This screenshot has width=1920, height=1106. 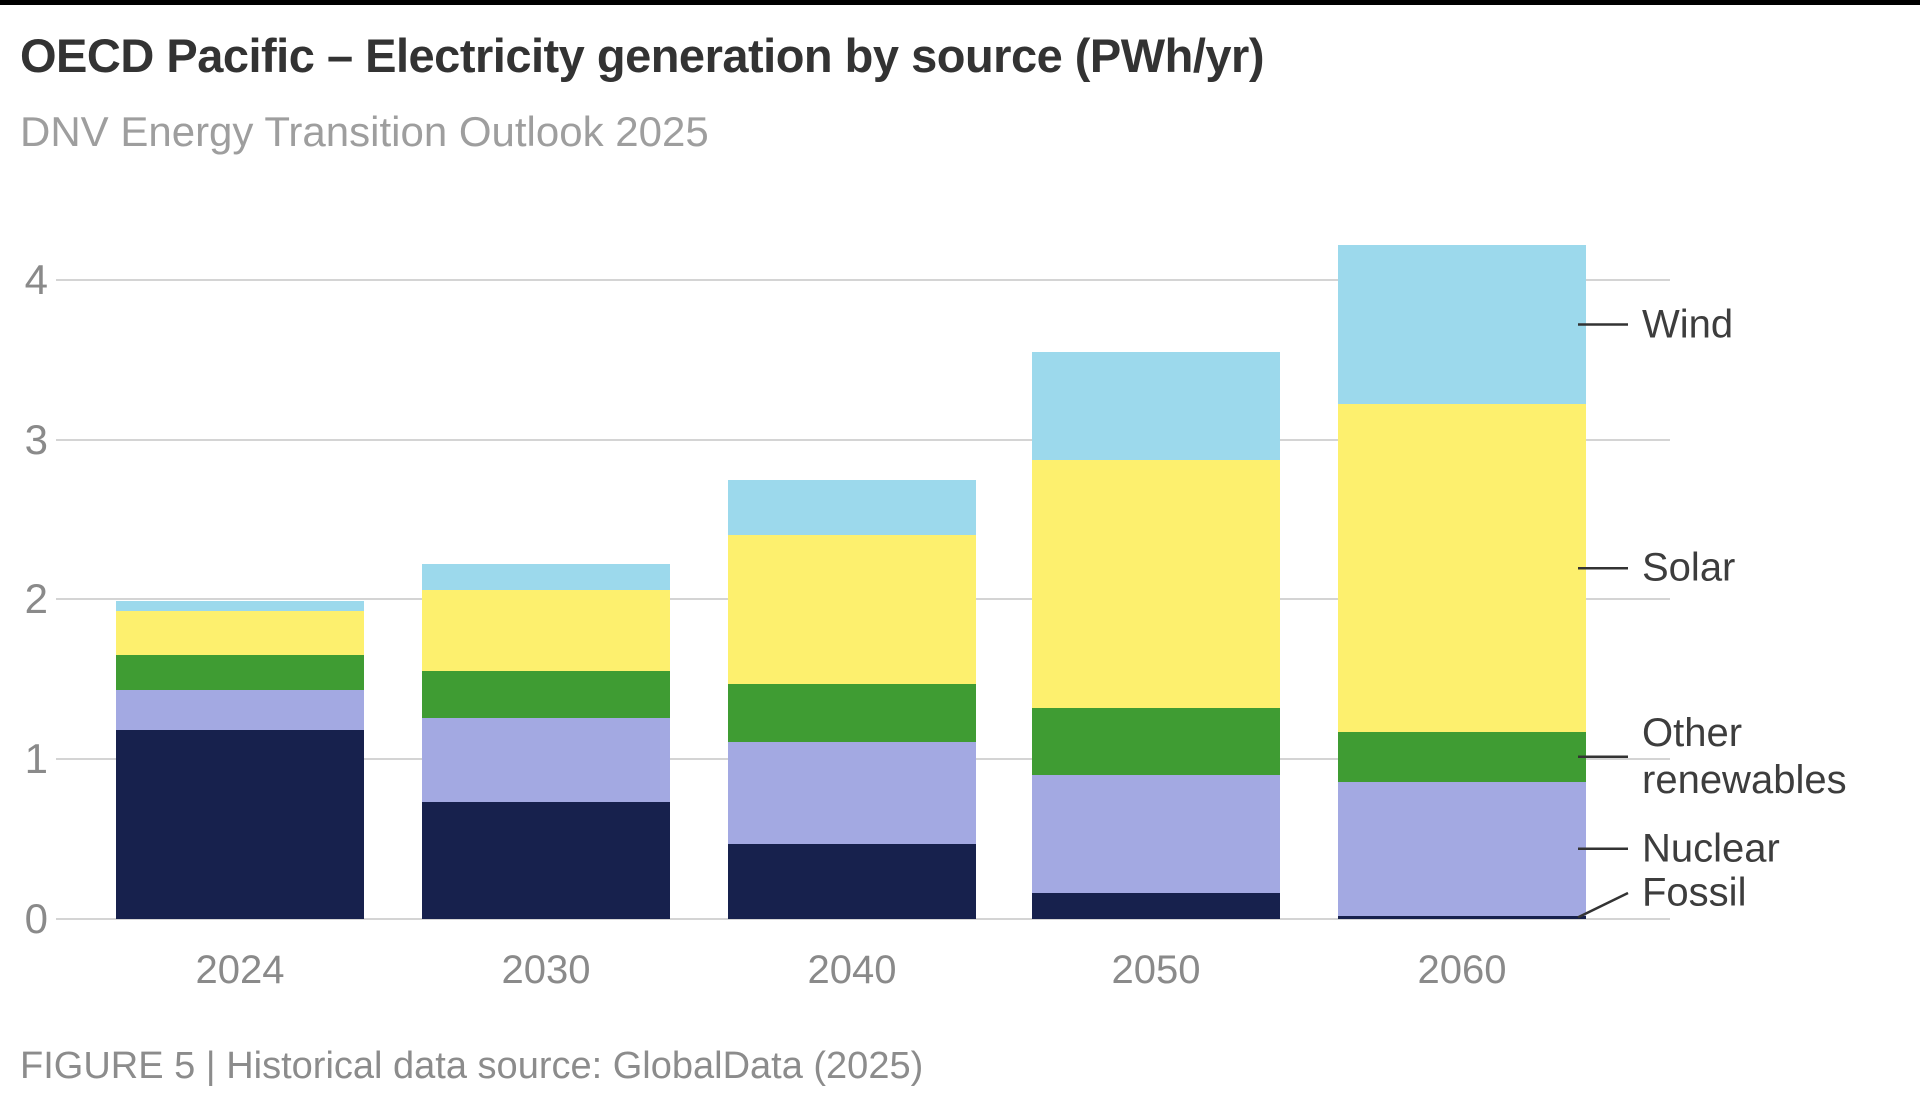 What do you see at coordinates (852, 792) in the screenshot?
I see `bar-segment-nuclear-2040` at bounding box center [852, 792].